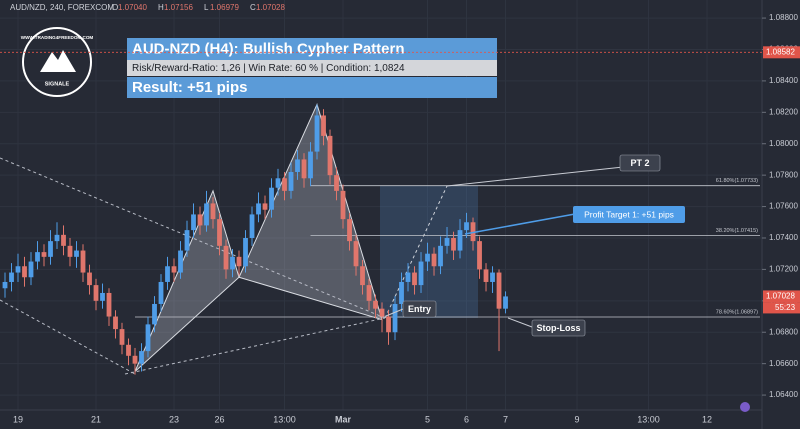  I want to click on ohlc-value: 1.07156, so click(178, 7).